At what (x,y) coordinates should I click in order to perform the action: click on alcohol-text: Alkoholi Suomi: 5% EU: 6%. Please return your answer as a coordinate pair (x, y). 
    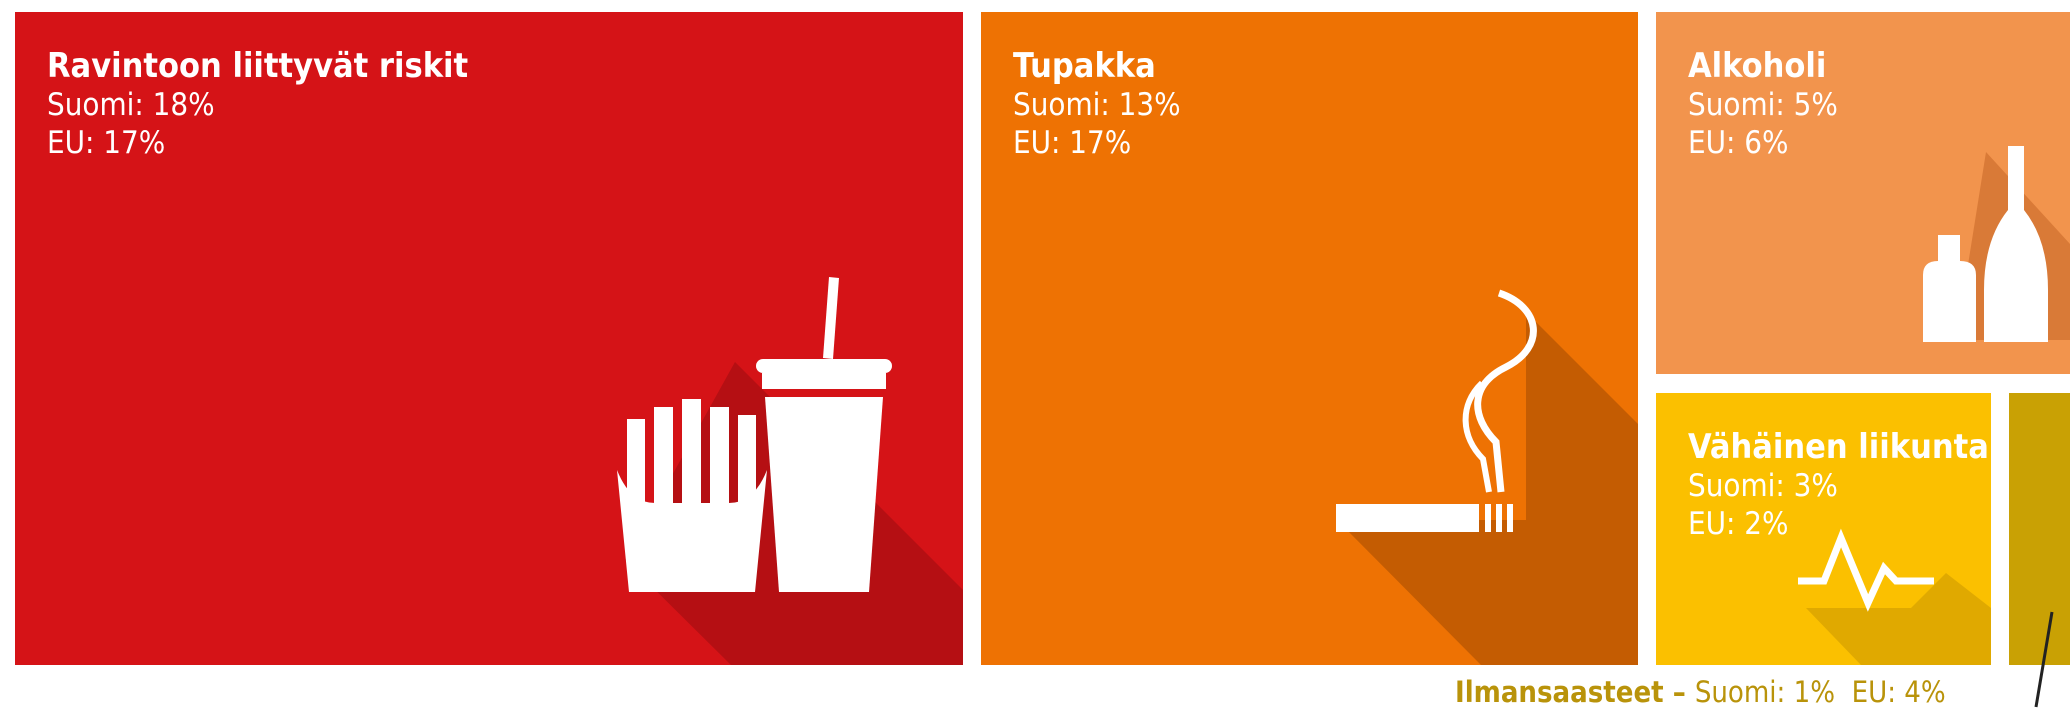
    Looking at the image, I should click on (1763, 104).